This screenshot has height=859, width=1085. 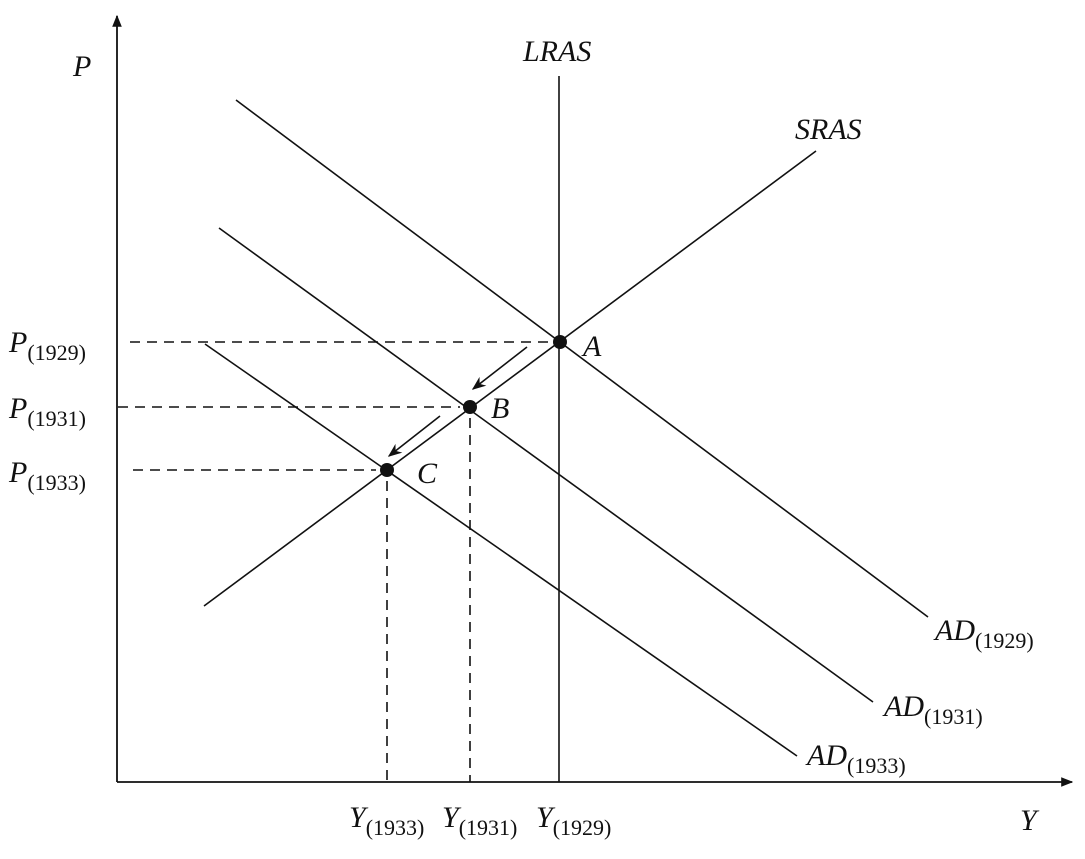 I want to click on ad-1931-label-main: AD, so click(x=903, y=706).